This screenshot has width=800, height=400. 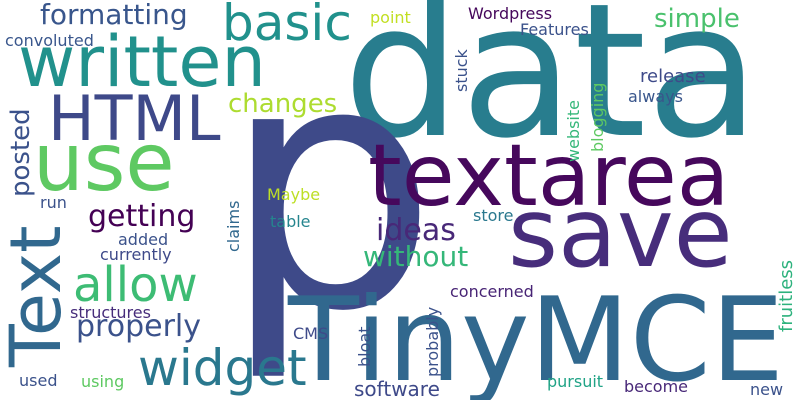 What do you see at coordinates (575, 381) in the screenshot?
I see `word: pursuit` at bounding box center [575, 381].